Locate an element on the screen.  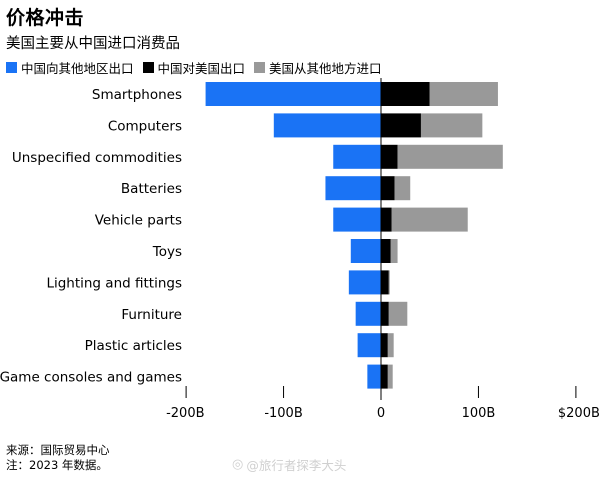
legend-label-china-to-us: 中国对美国出口 is located at coordinates (201, 68).